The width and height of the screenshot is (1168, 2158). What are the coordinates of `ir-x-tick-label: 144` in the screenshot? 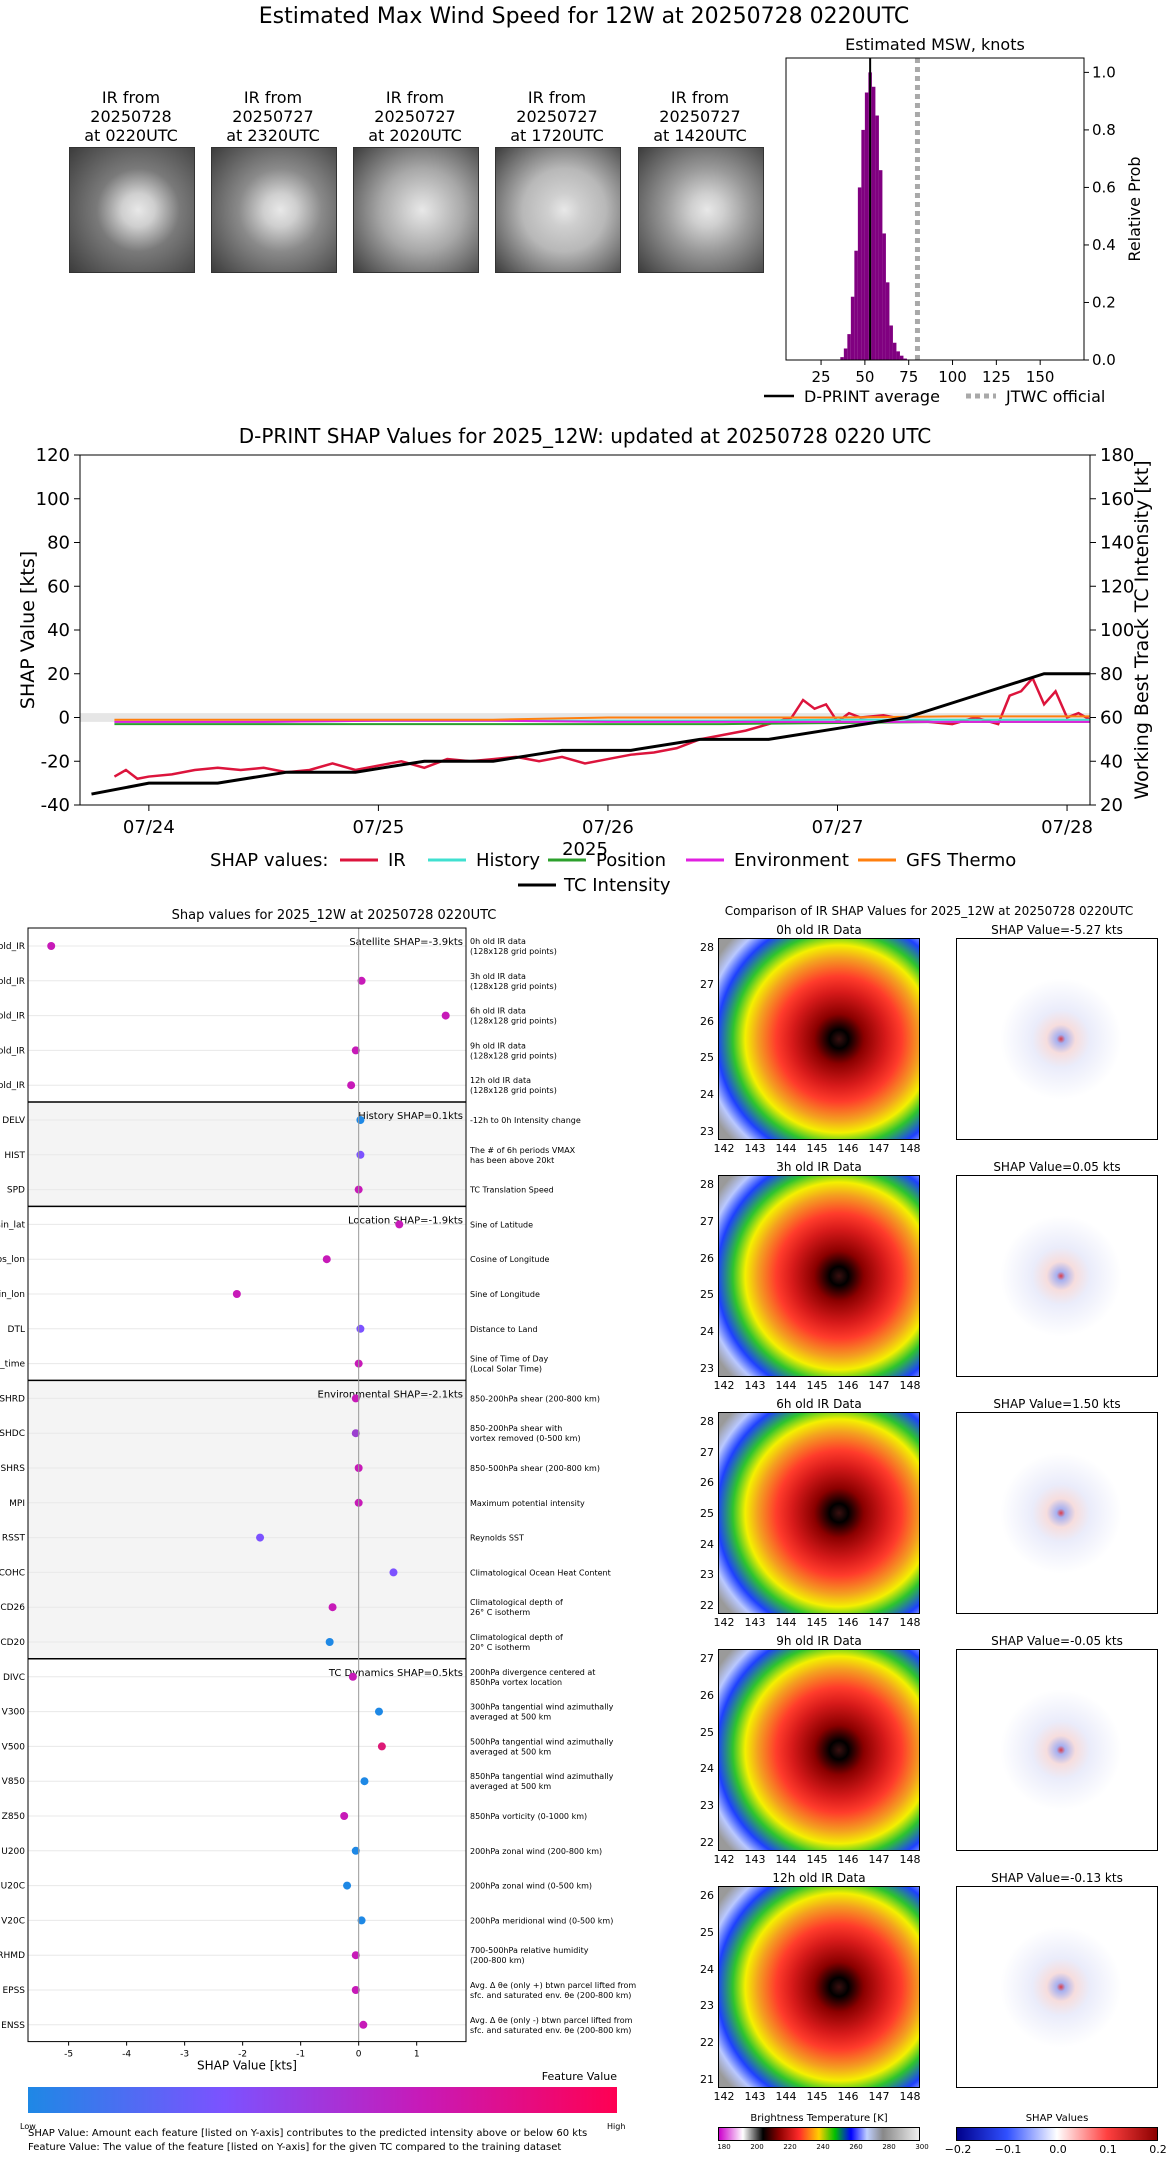 It's located at (786, 1148).